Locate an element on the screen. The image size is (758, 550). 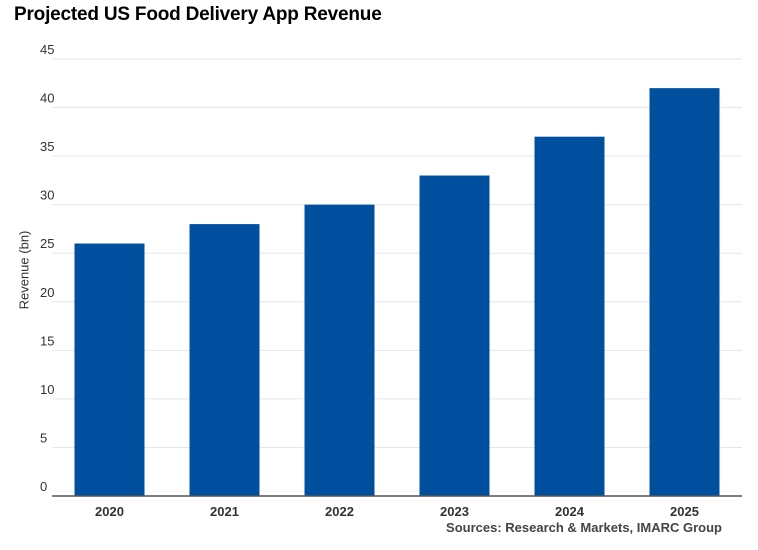
y-tick-label: 5 is located at coordinates (43, 437).